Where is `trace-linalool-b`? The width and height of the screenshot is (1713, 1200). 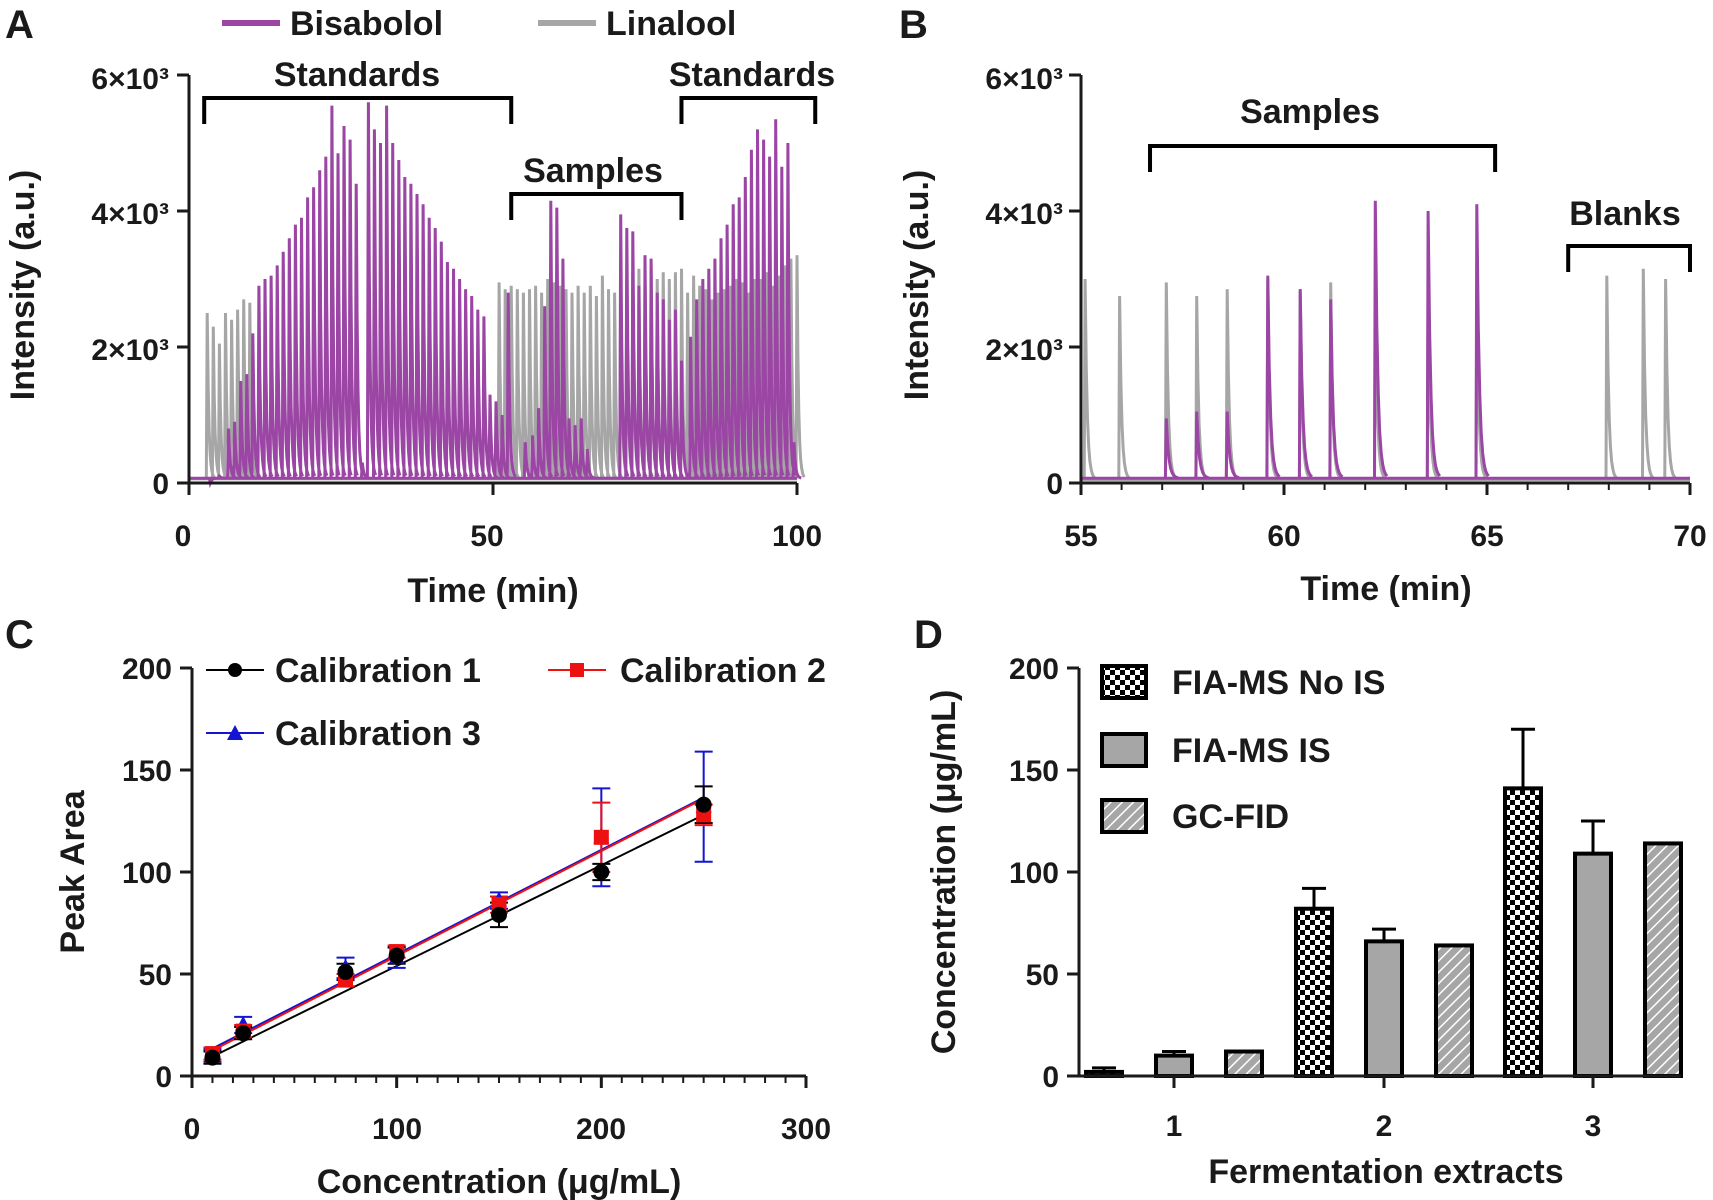 trace-linalool-b is located at coordinates (1385, 375).